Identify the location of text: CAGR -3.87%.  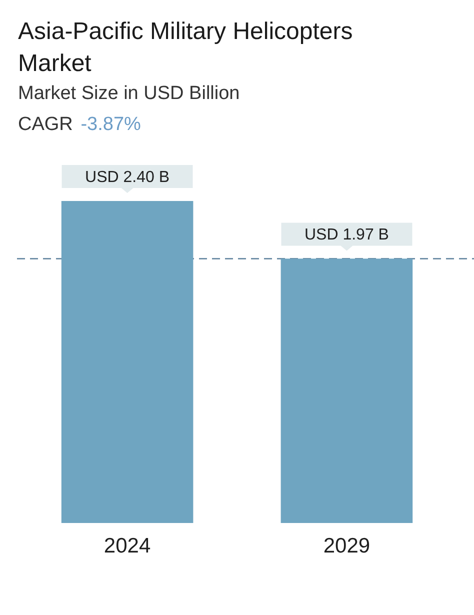
(80, 124).